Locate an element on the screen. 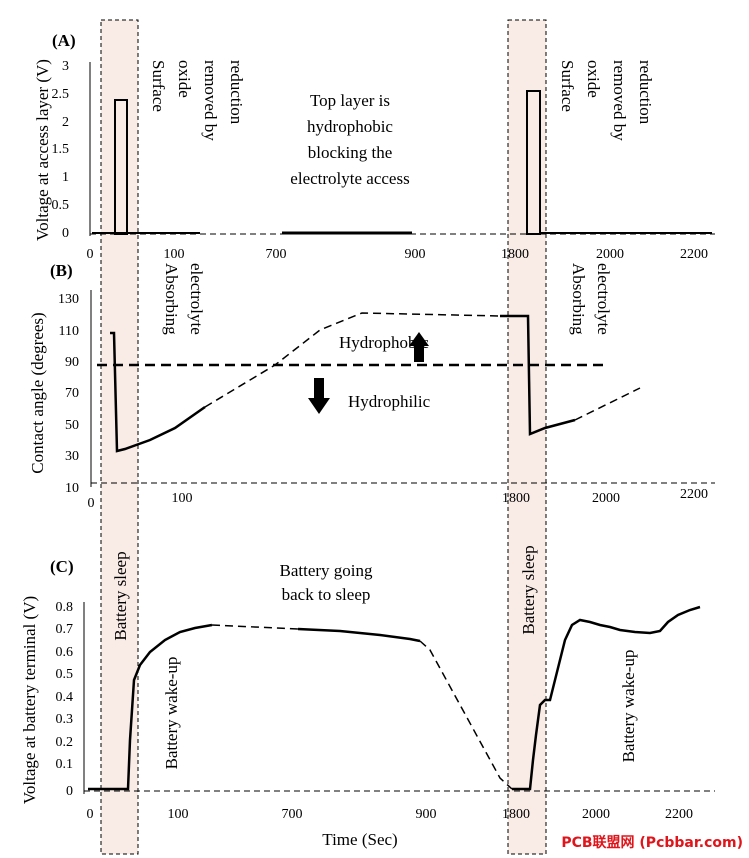  annotation-line: Battery going is located at coordinates (326, 570).